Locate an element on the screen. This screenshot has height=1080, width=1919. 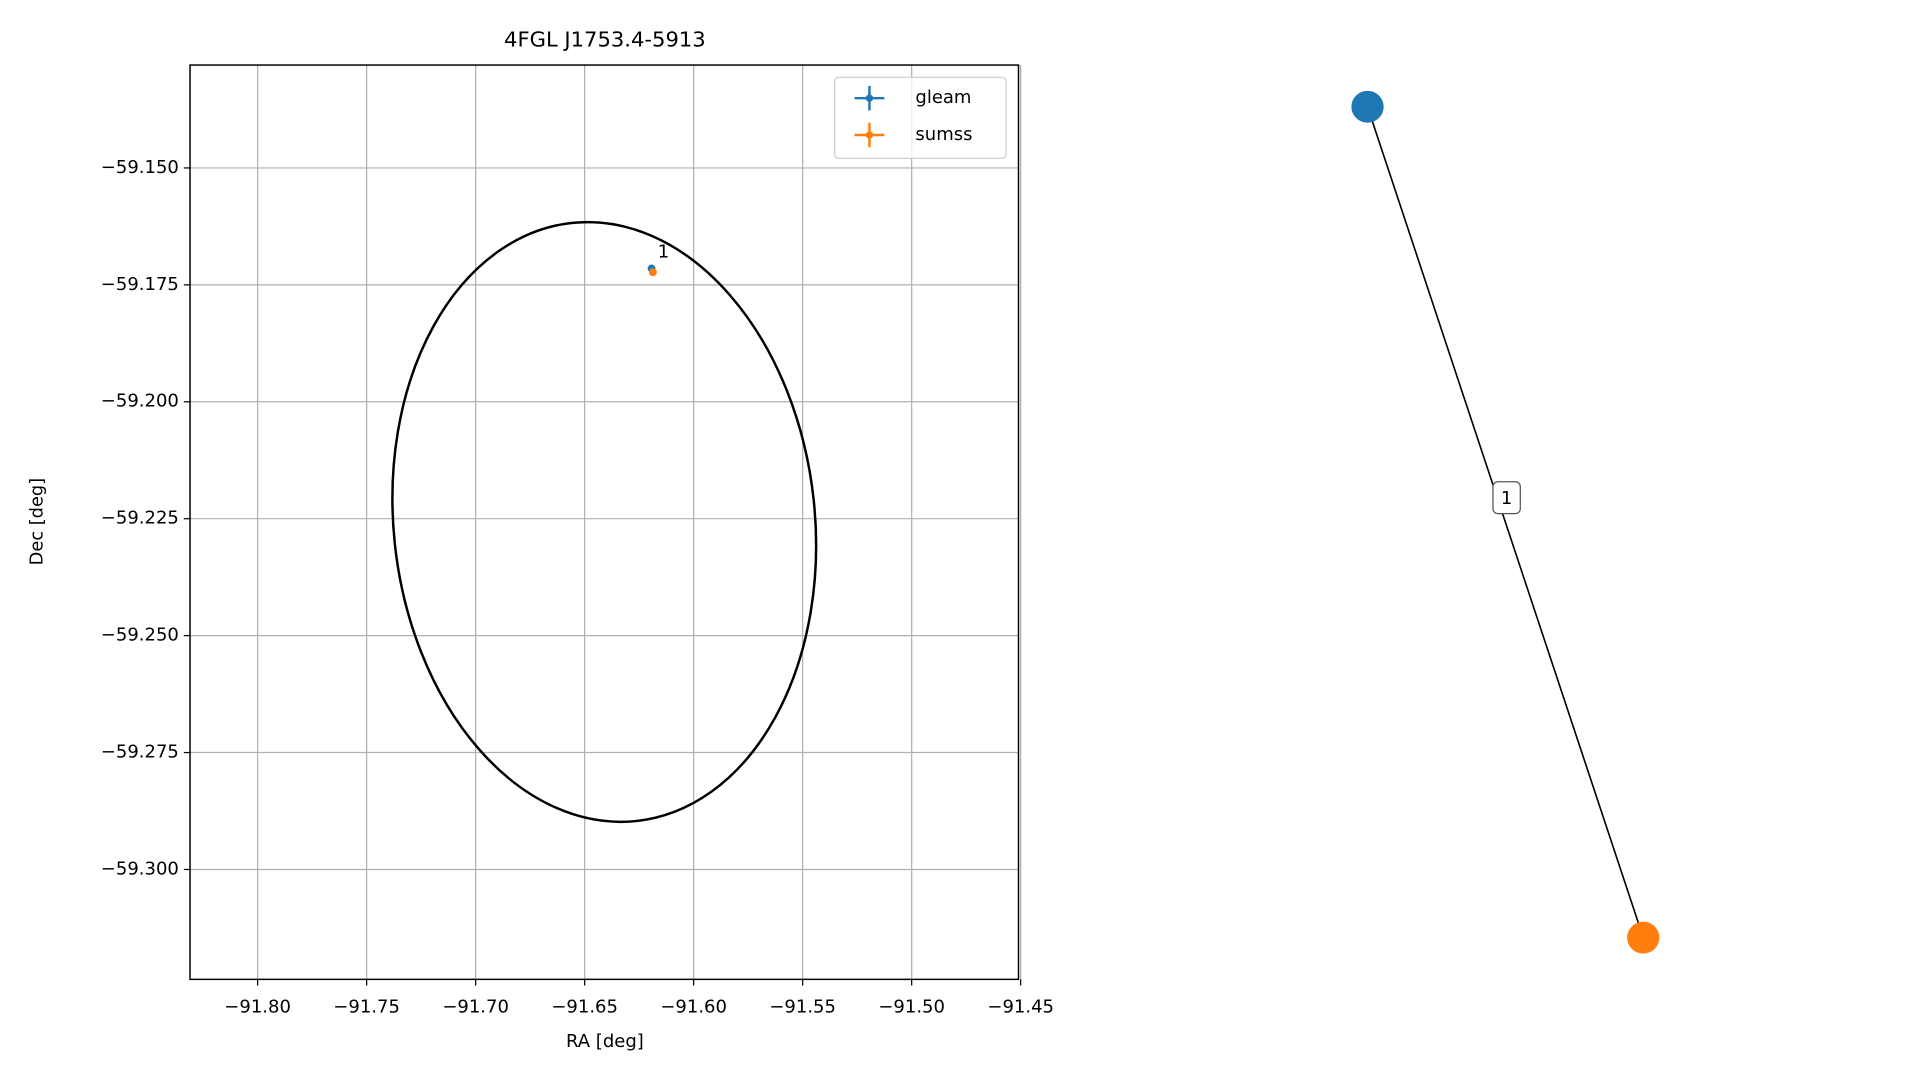
annotation: 1 is located at coordinates (663, 252).